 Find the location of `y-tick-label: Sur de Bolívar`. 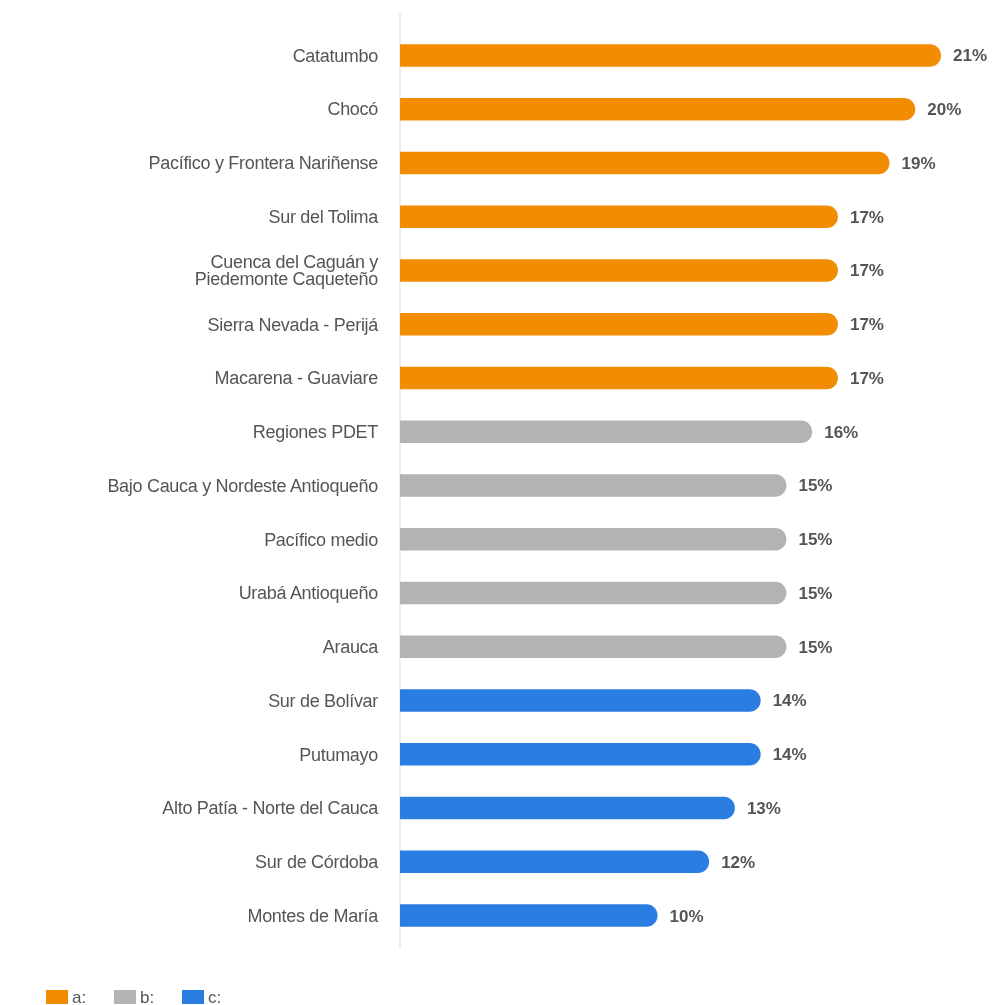

y-tick-label: Sur de Bolívar is located at coordinates (323, 700).